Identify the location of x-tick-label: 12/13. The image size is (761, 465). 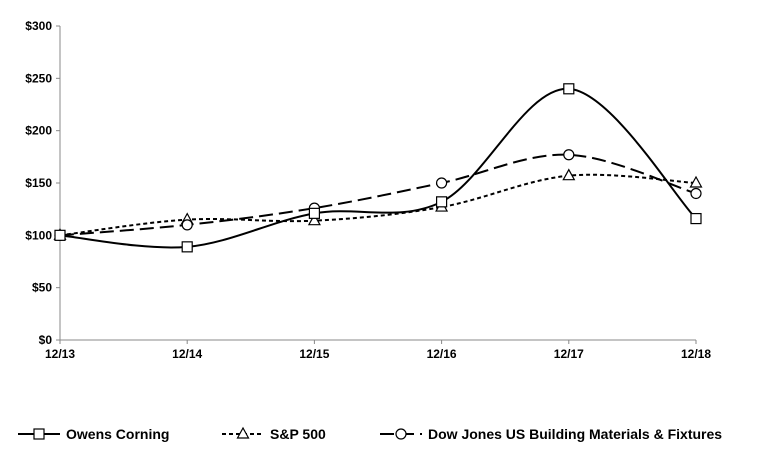
(60, 354).